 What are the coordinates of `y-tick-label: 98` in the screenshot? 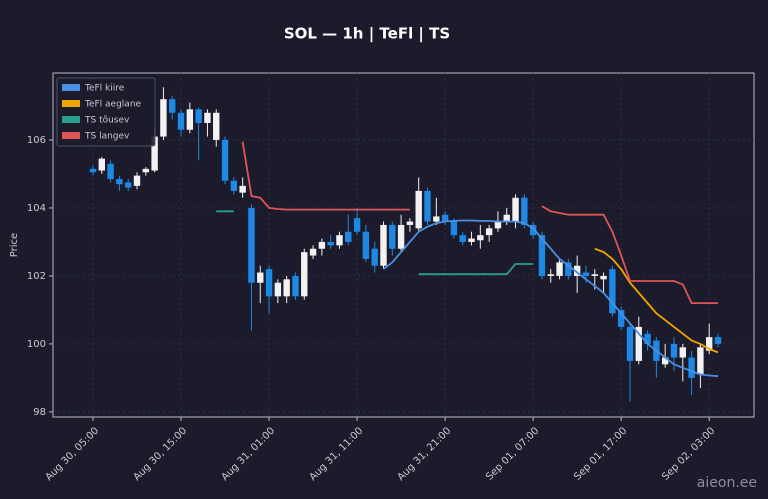 It's located at (39, 412).